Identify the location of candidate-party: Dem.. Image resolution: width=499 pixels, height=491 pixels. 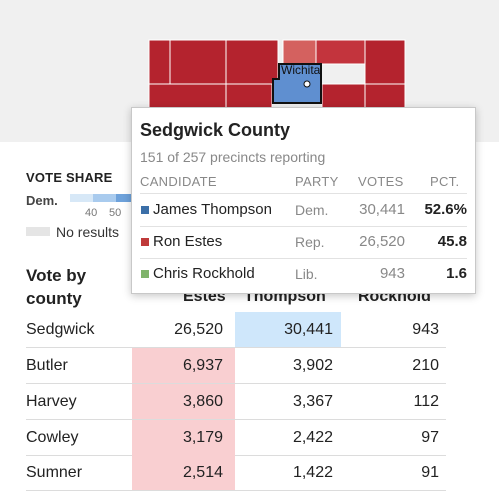
(312, 210).